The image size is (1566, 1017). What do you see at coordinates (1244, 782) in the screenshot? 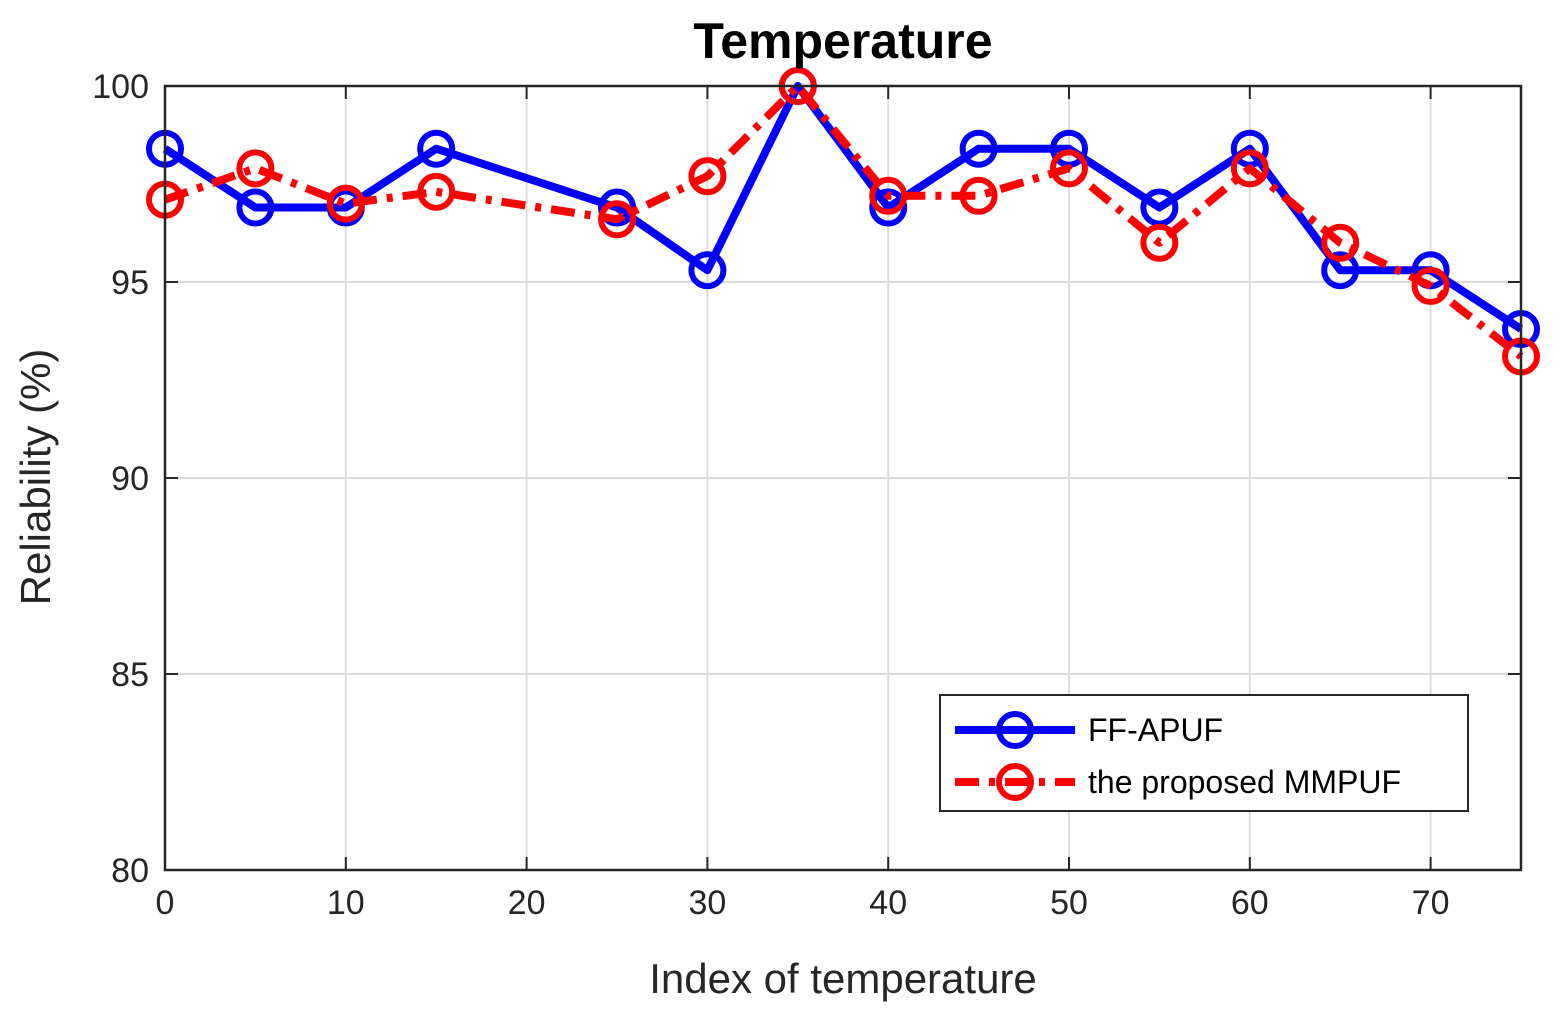
I see `legend-label: the proposed MMPUF` at bounding box center [1244, 782].